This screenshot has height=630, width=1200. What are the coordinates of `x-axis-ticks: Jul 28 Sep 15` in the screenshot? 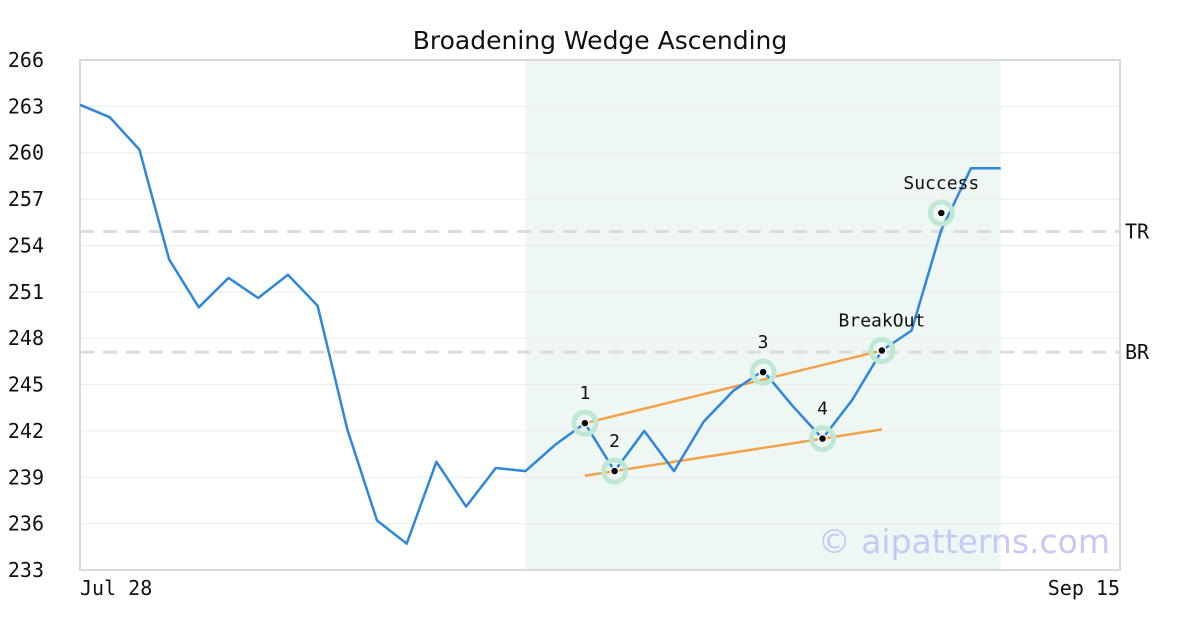 It's located at (600, 588).